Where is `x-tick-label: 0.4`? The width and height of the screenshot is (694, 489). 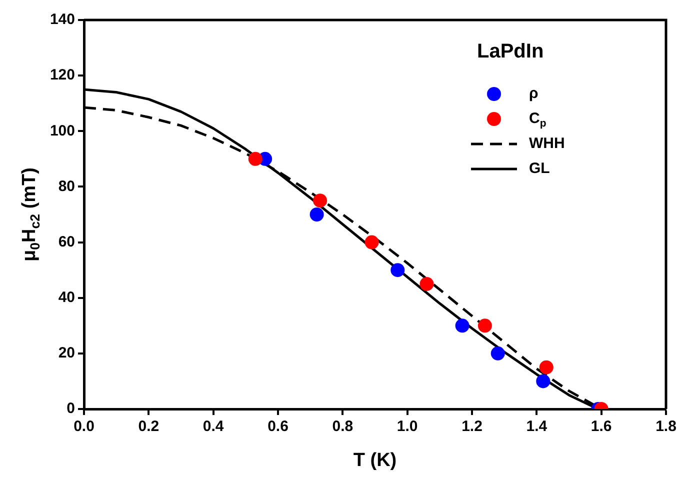 x-tick-label: 0.4 is located at coordinates (213, 427).